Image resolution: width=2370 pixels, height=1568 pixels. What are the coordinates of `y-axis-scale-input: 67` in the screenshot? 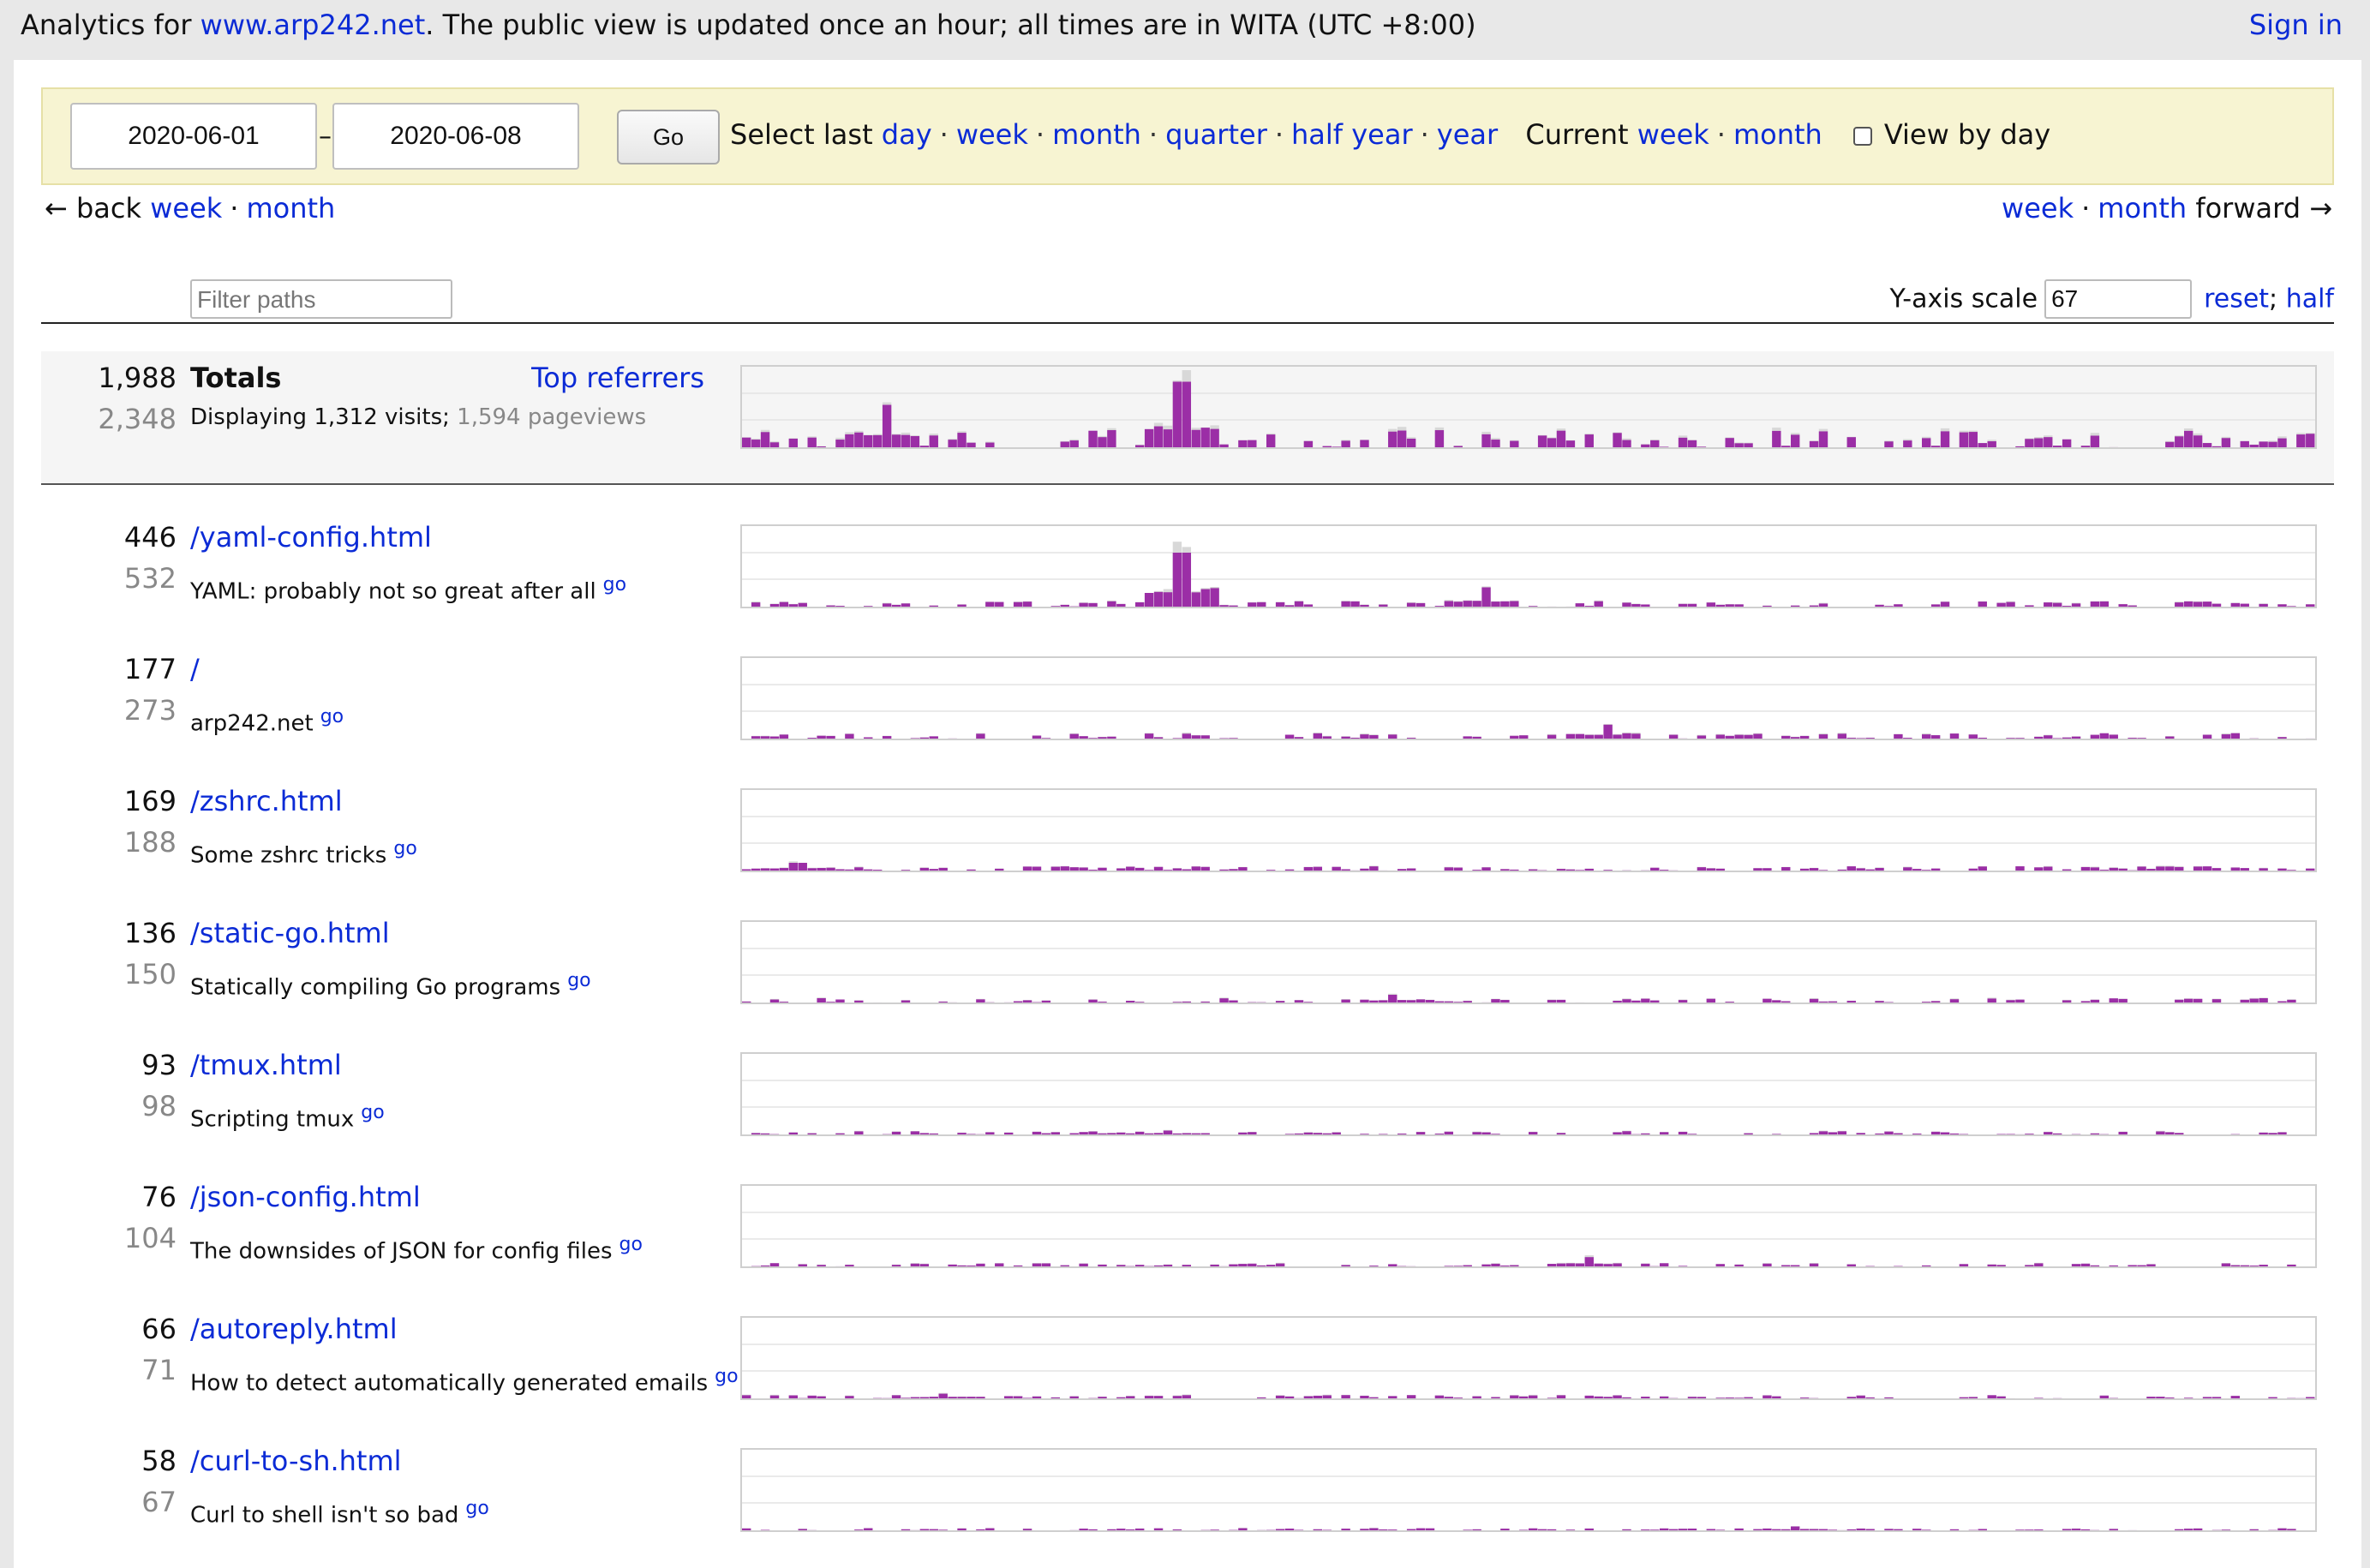 It's located at (2118, 299).